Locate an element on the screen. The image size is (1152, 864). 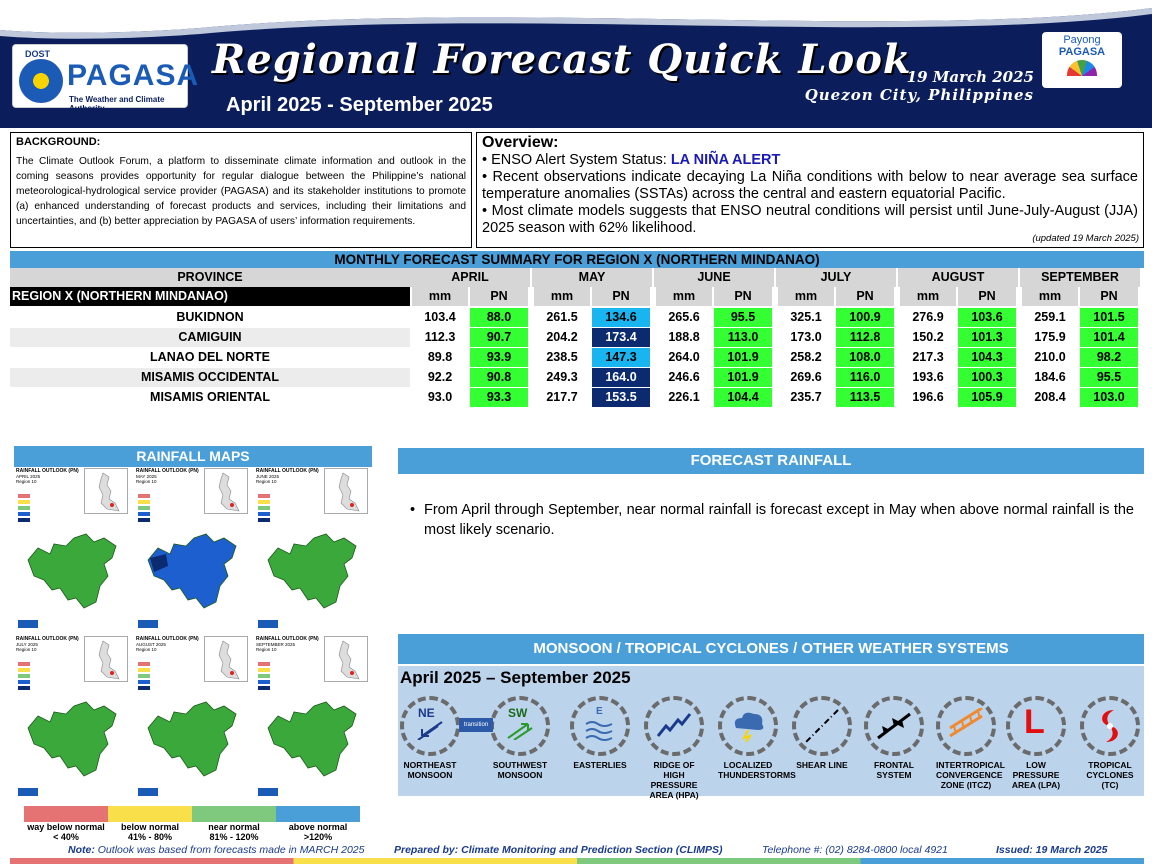
weather-system-label: SOUTHWEST MONSOON is located at coordinates (520, 770).